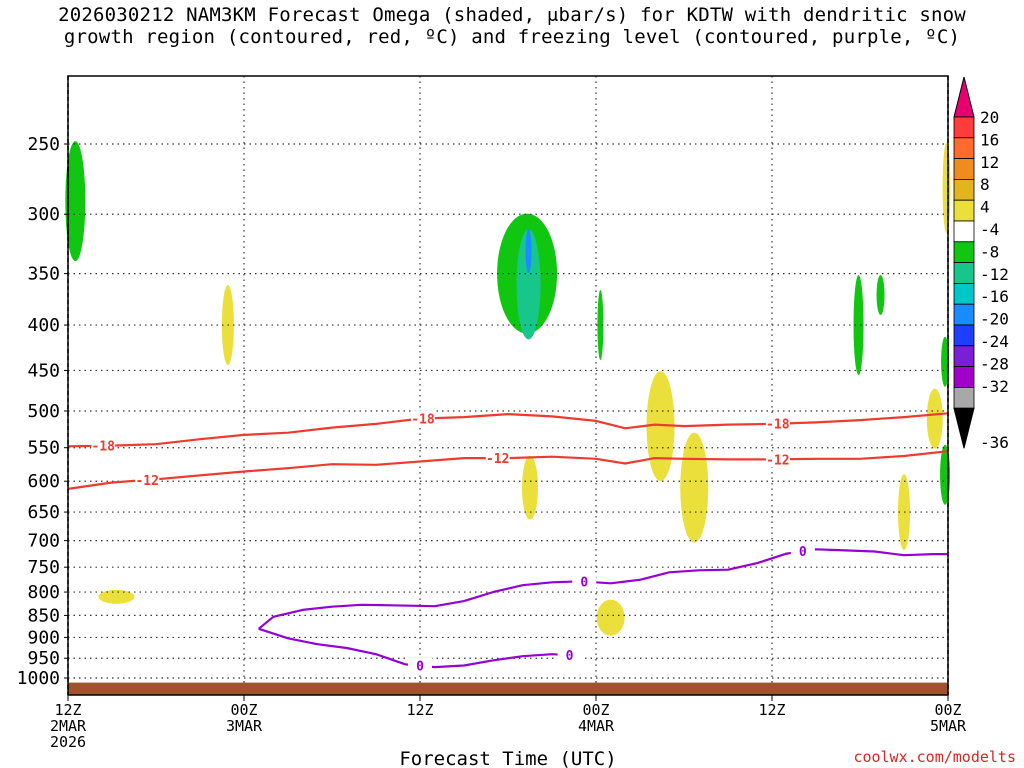 The image size is (1024, 768). Describe the element at coordinates (989, 162) in the screenshot. I see `colorbar-label-2: 12` at that location.